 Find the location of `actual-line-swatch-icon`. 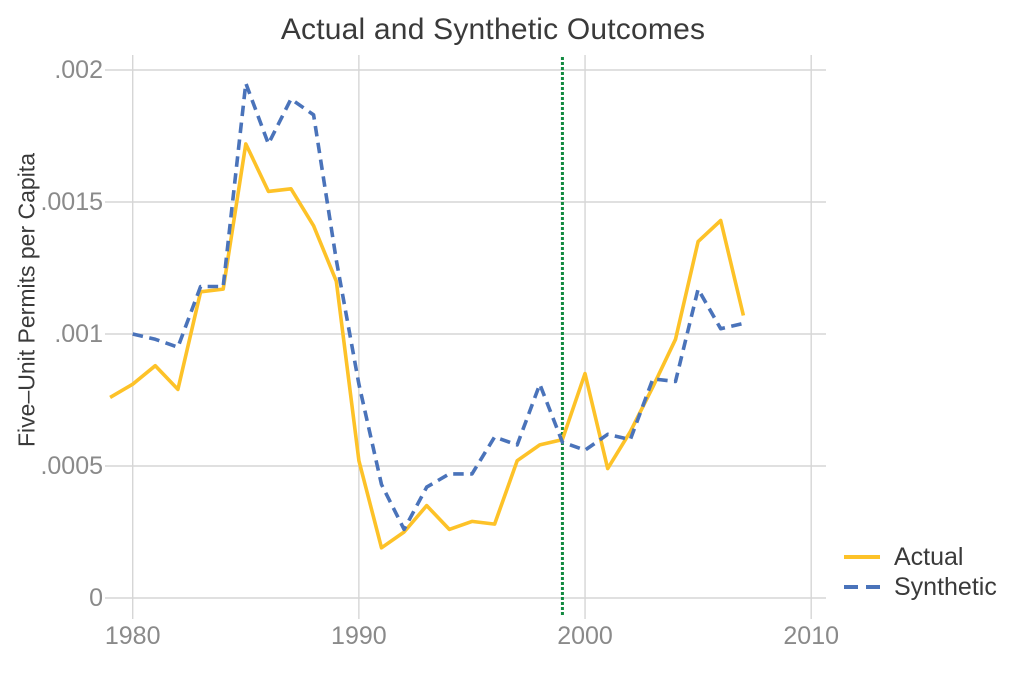

actual-line-swatch-icon is located at coordinates (862, 557).